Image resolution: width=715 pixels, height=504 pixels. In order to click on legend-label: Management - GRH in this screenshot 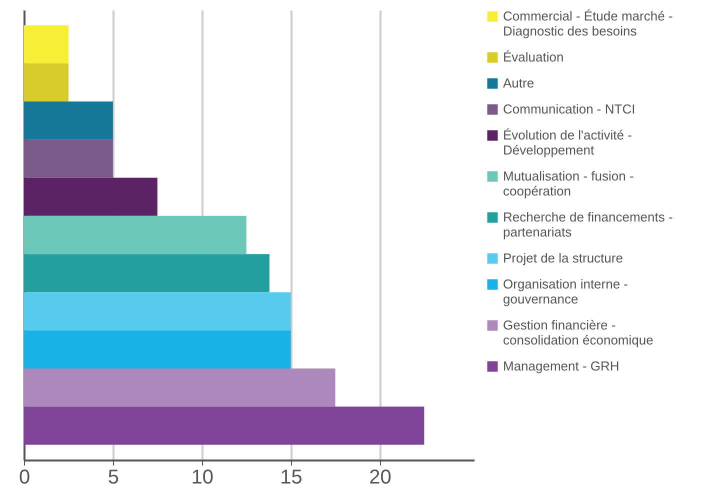, I will do `click(561, 366)`.